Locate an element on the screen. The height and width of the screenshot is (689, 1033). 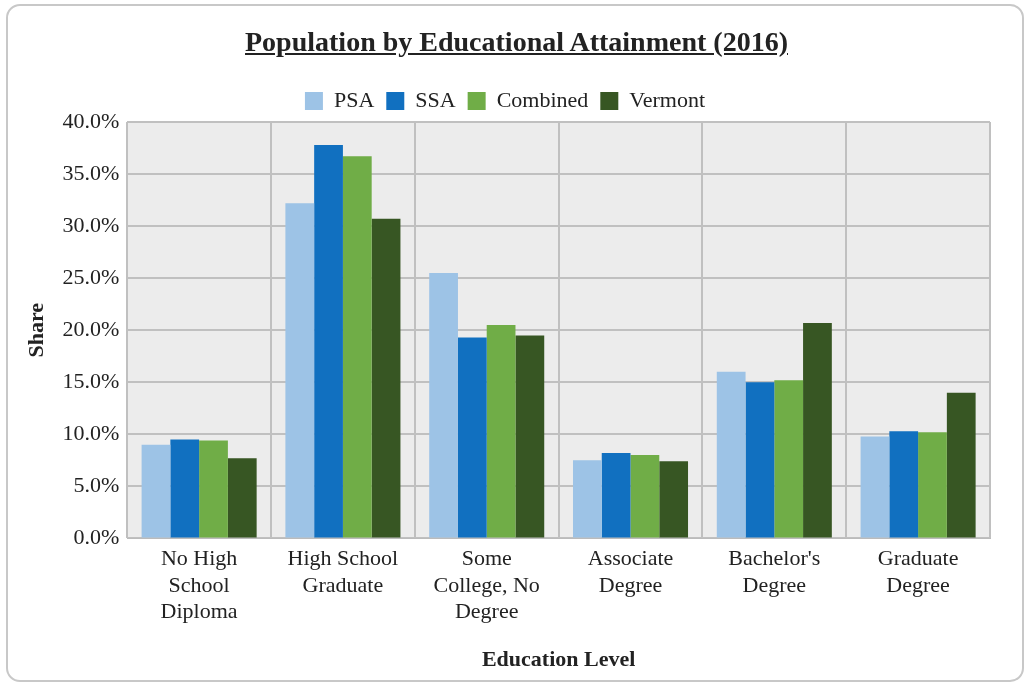
y-tick-label: 20.0% is located at coordinates (91, 328).